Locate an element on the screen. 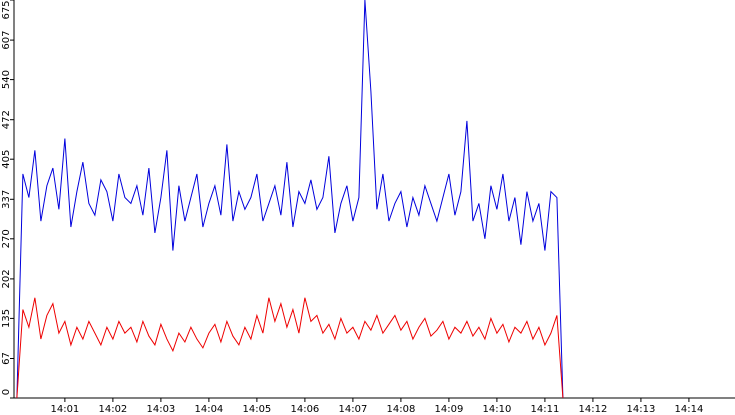 Image resolution: width=735 pixels, height=415 pixels. x-tick-label: 14:02 is located at coordinates (112, 409).